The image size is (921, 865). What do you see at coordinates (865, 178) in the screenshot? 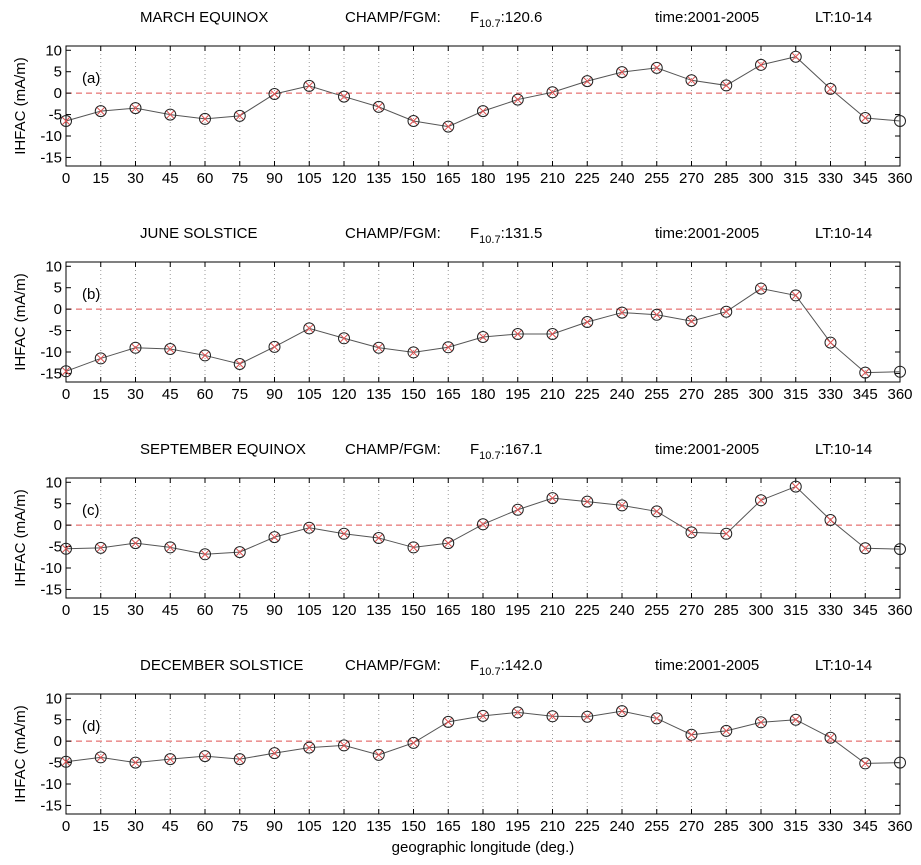
I see `x-tick-label: 345` at bounding box center [865, 178].